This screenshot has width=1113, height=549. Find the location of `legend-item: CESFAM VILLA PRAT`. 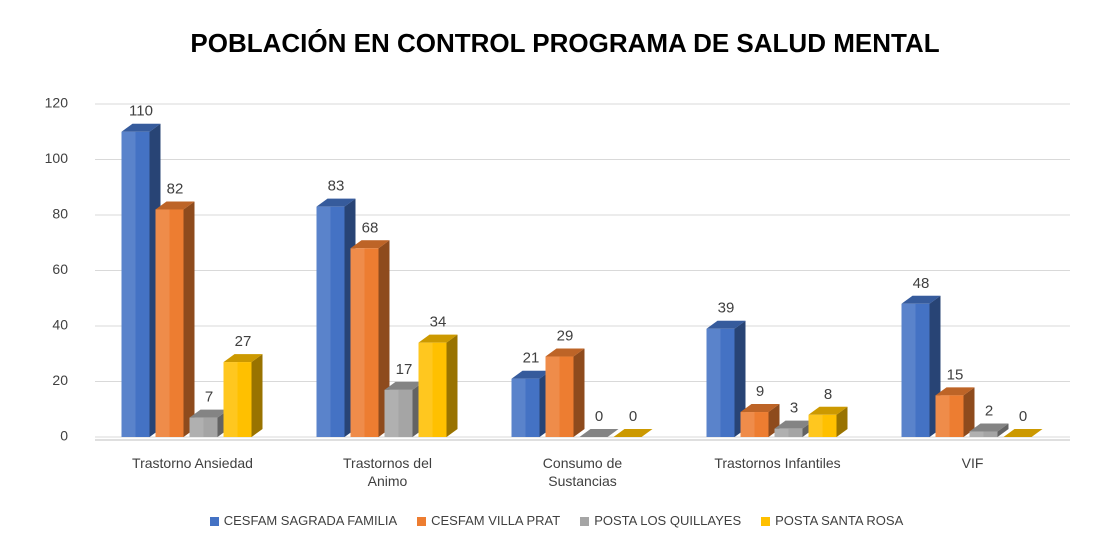

legend-item: CESFAM VILLA PRAT is located at coordinates (488, 520).